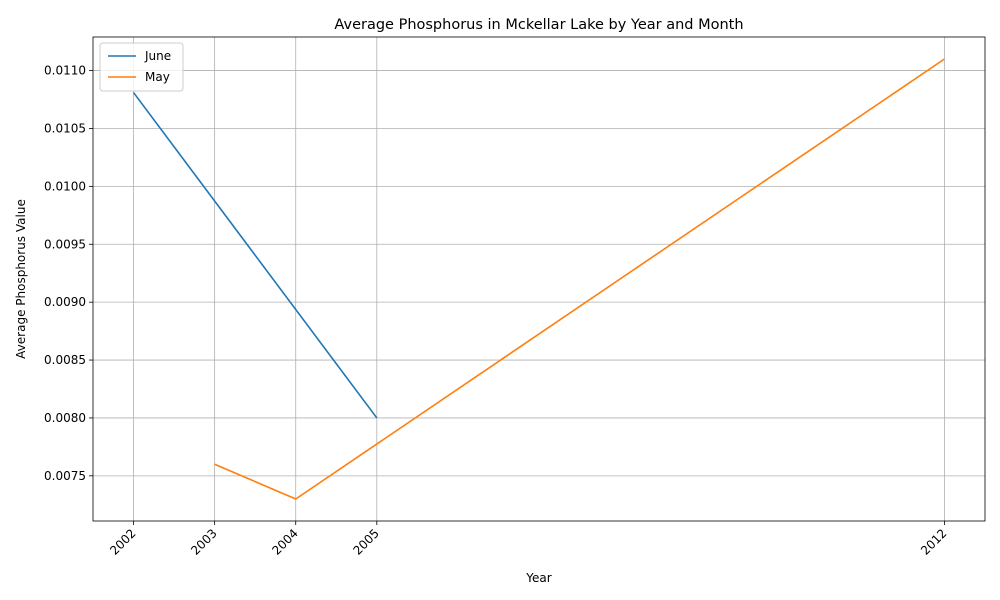 The image size is (1000, 600). Describe the element at coordinates (538, 578) in the screenshot. I see `x-axis-label: Year` at that location.